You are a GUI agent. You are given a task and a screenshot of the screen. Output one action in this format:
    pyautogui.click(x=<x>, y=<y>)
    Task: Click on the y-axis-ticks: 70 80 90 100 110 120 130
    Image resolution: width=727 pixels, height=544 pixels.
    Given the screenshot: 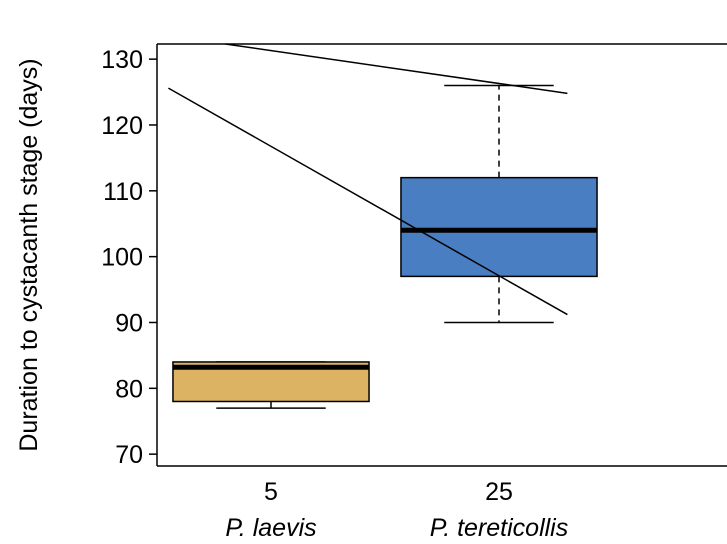 What is the action you would take?
    pyautogui.click(x=129, y=257)
    